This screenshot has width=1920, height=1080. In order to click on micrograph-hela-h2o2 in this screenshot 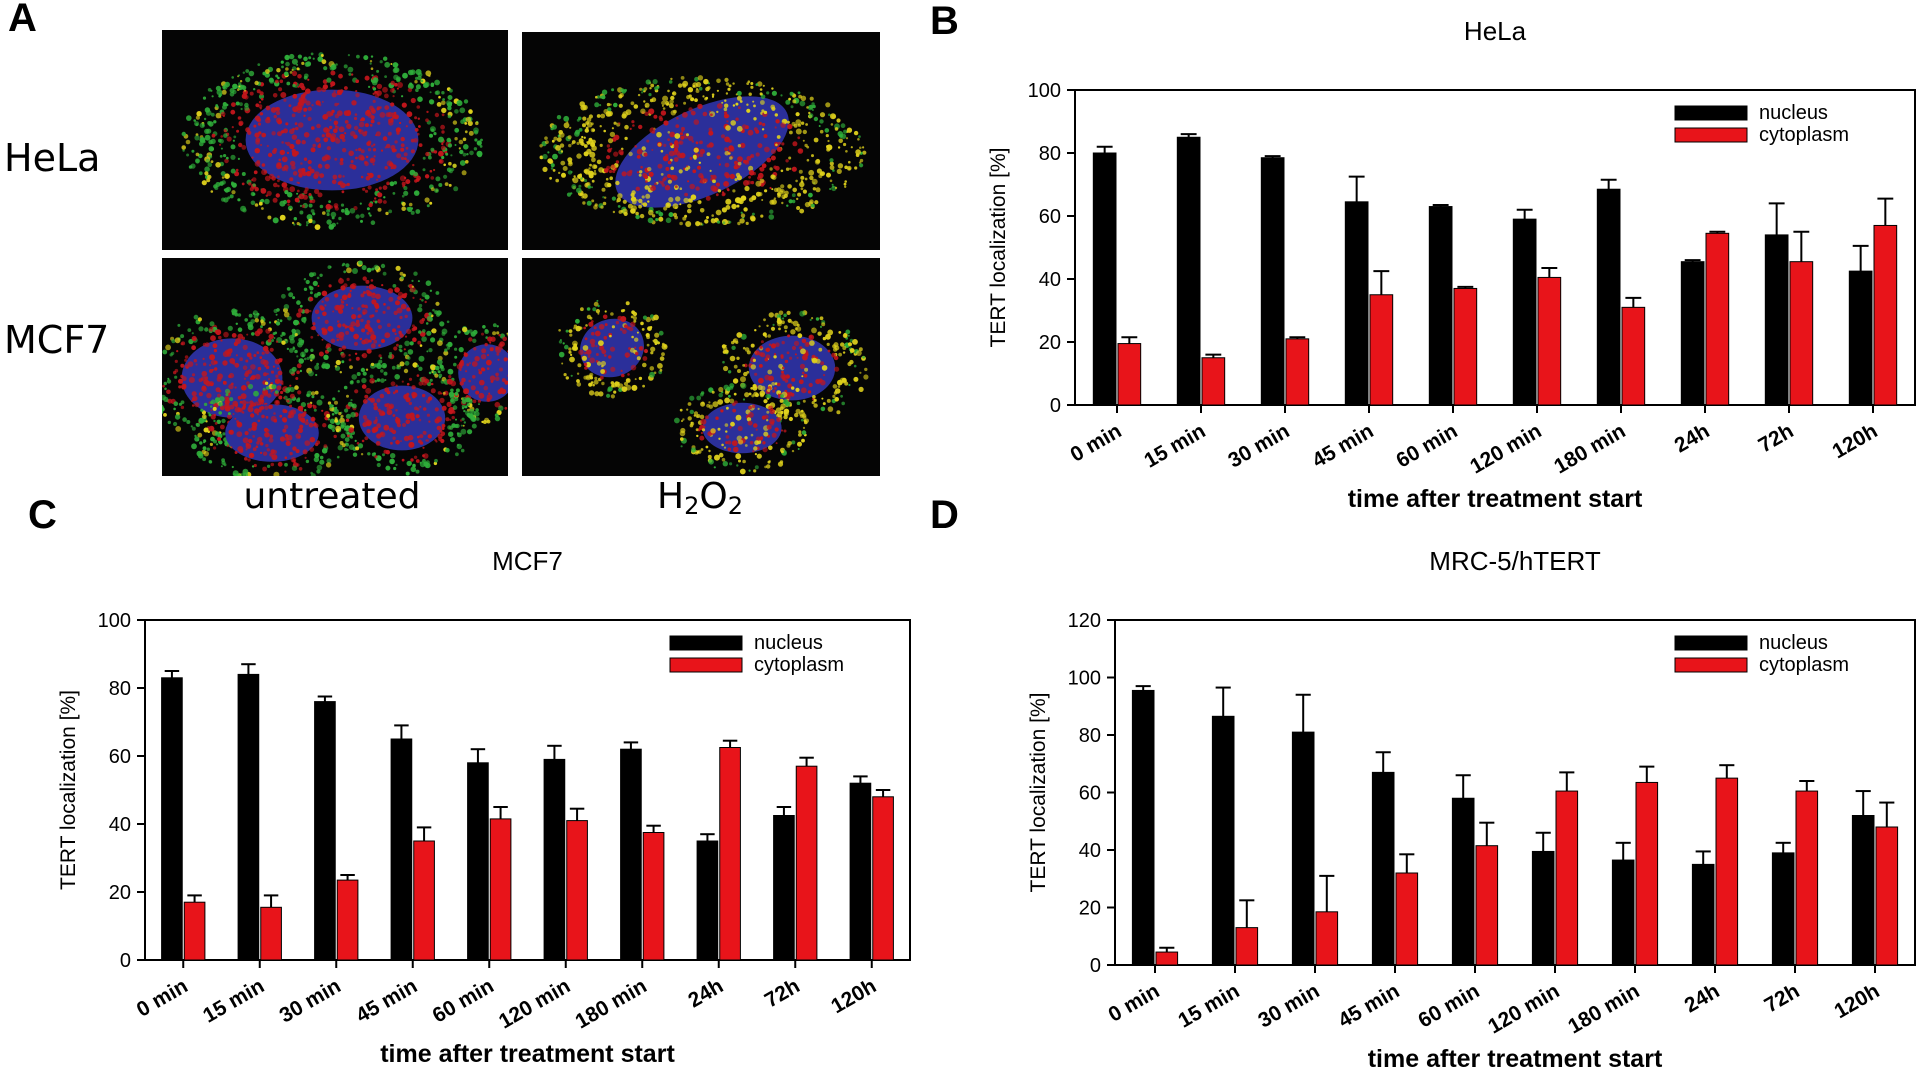, I will do `click(701, 141)`.